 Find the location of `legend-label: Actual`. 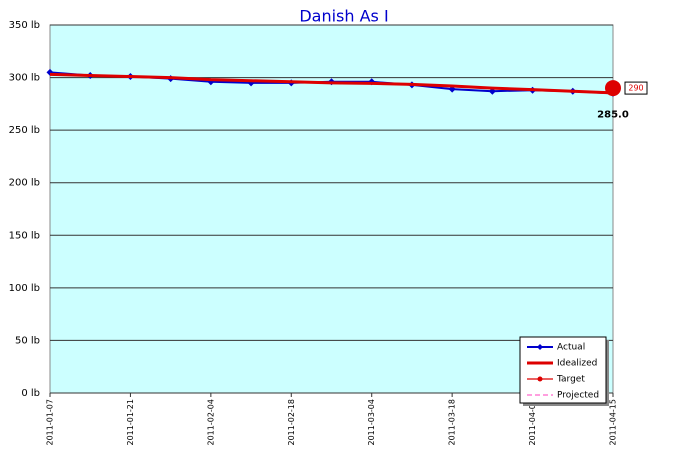

legend-label: Actual is located at coordinates (571, 348).